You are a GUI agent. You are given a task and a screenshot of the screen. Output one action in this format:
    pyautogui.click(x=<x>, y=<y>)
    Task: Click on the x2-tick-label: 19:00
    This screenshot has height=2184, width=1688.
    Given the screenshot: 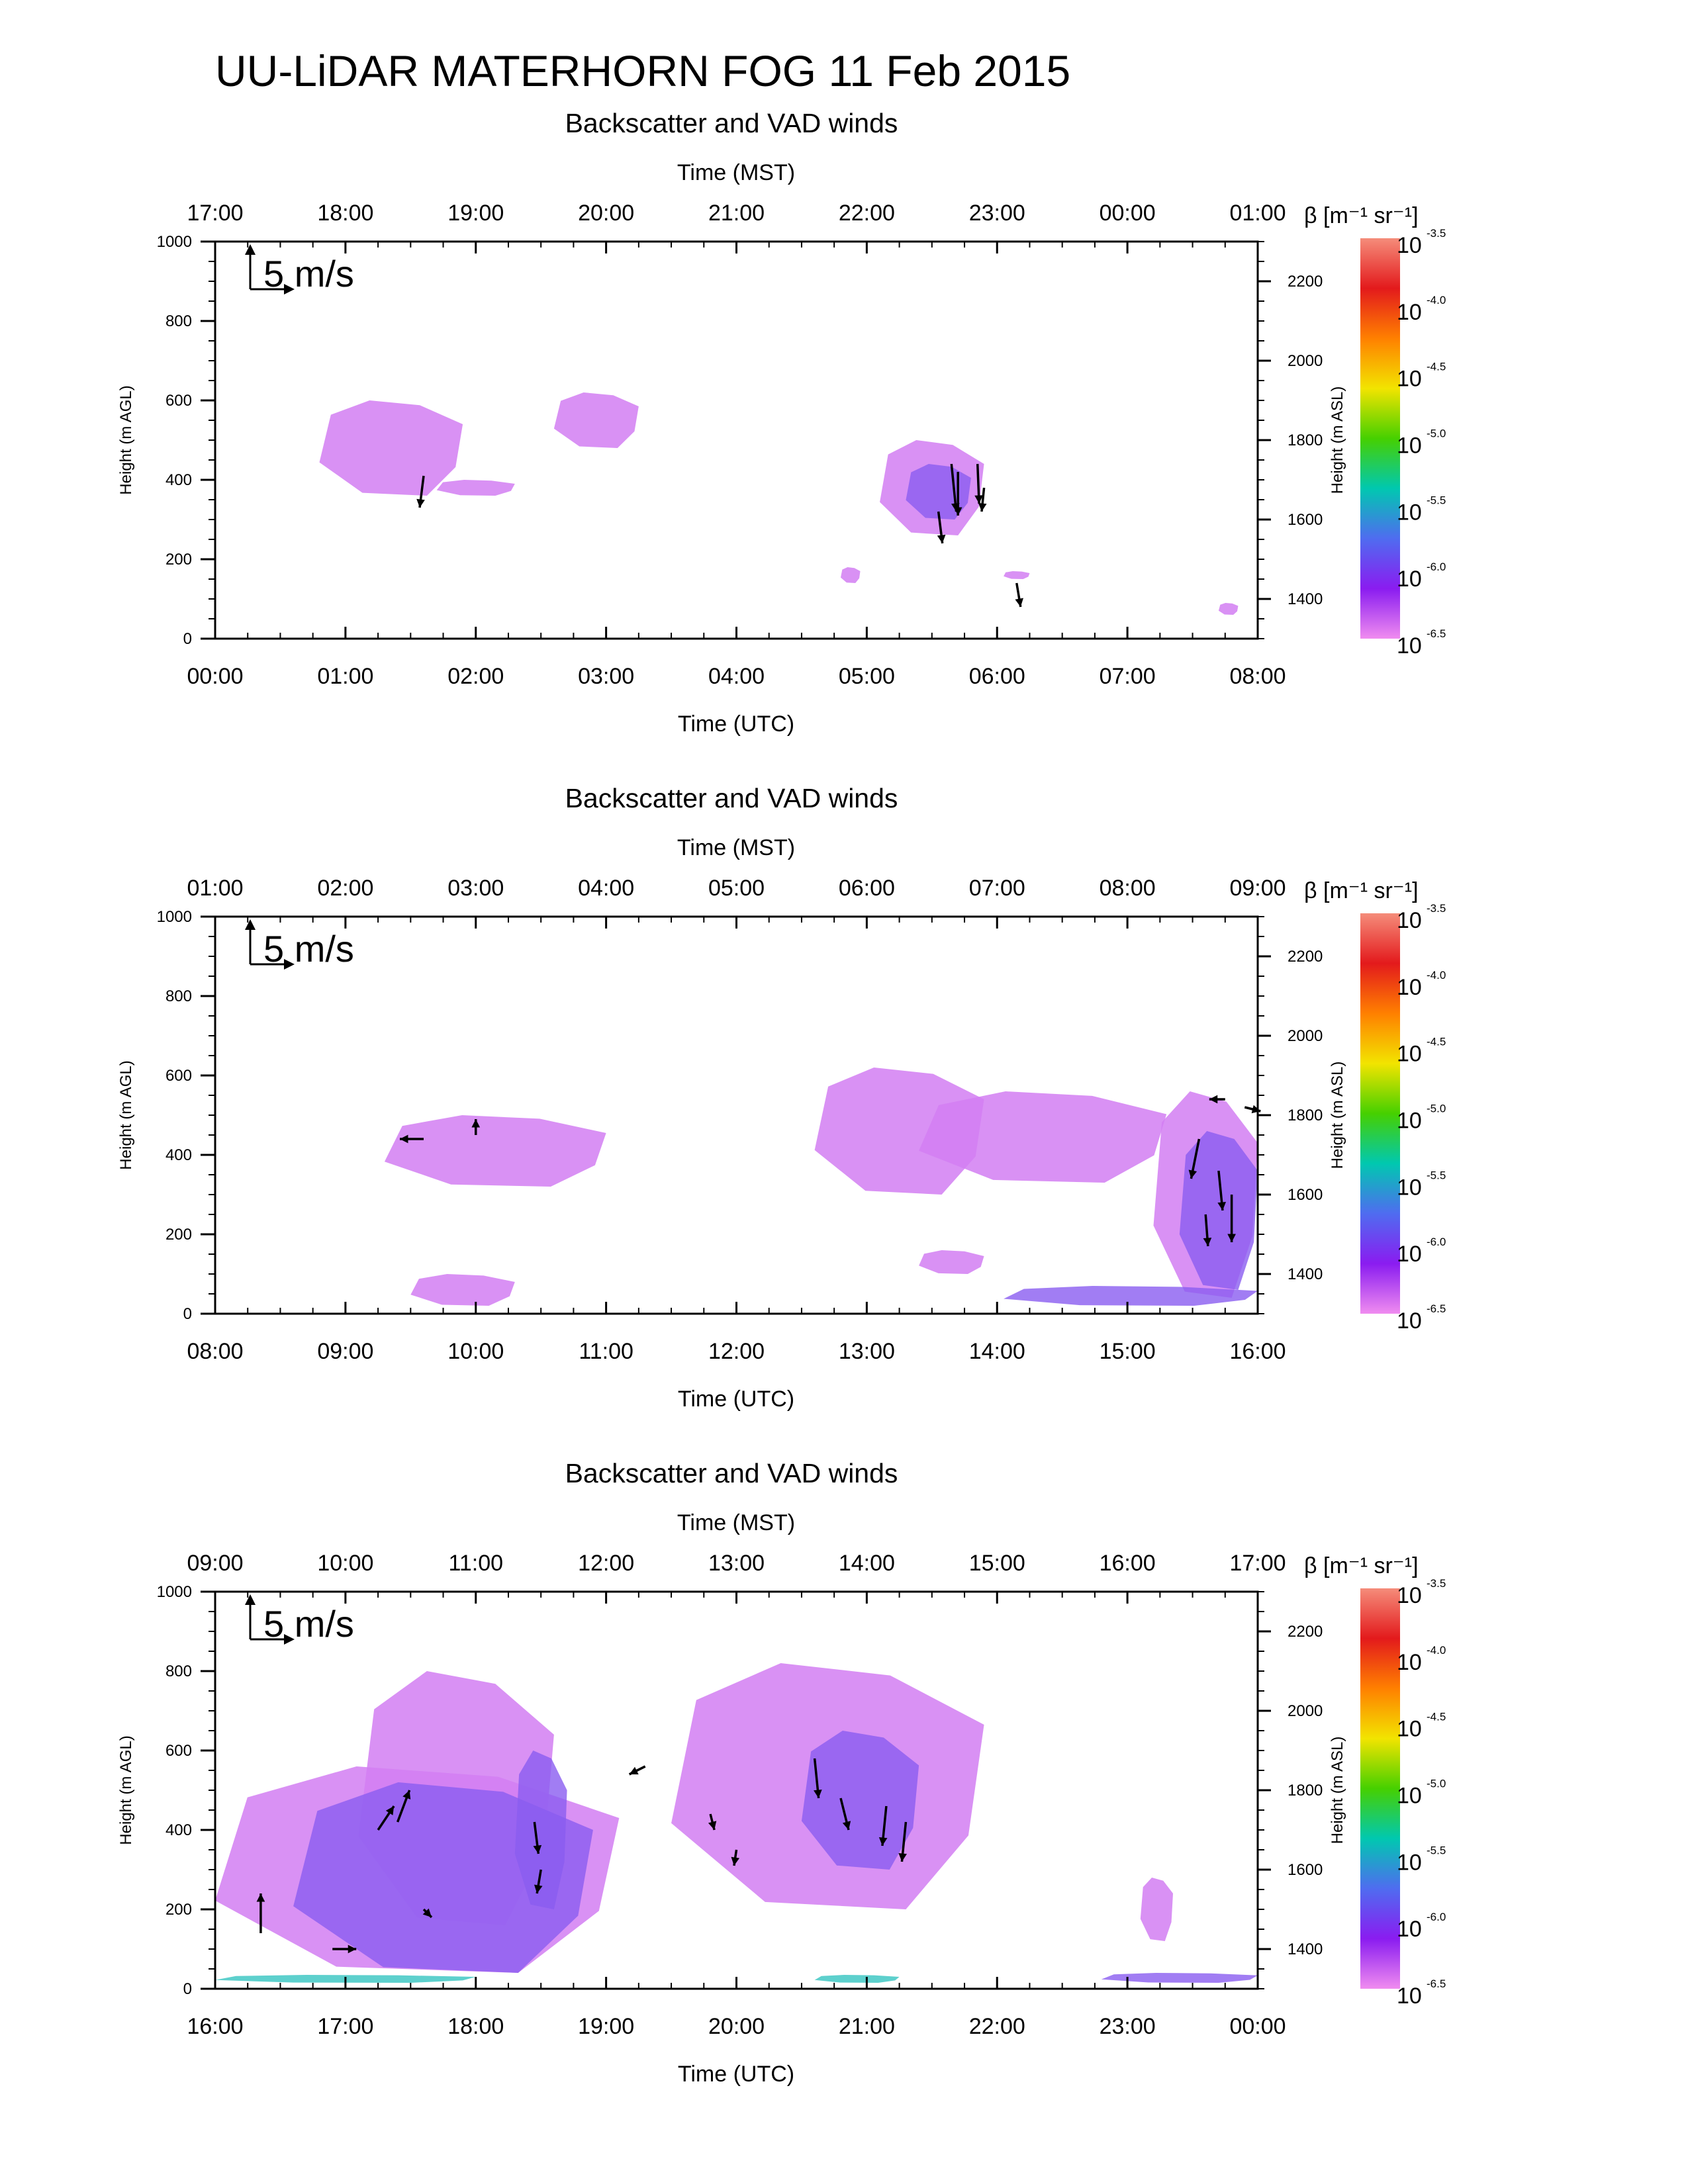 What is the action you would take?
    pyautogui.click(x=475, y=213)
    